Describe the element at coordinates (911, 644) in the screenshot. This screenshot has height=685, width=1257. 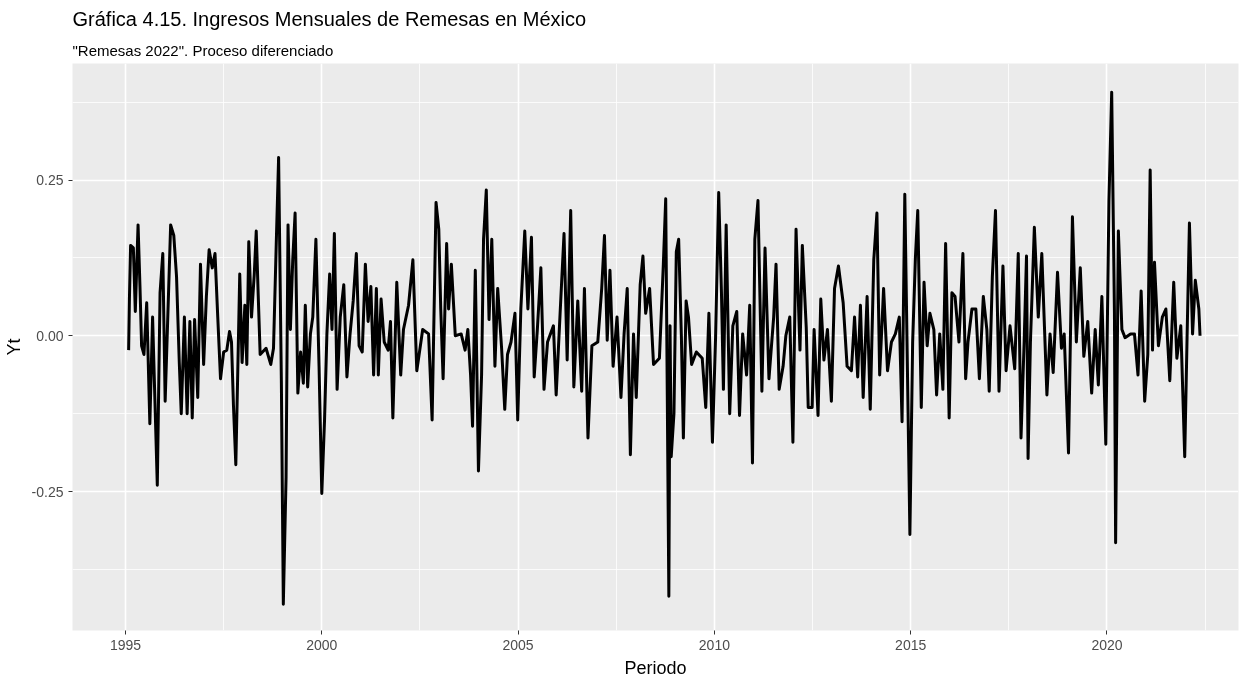
I see `x-tick-label: 2015` at that location.